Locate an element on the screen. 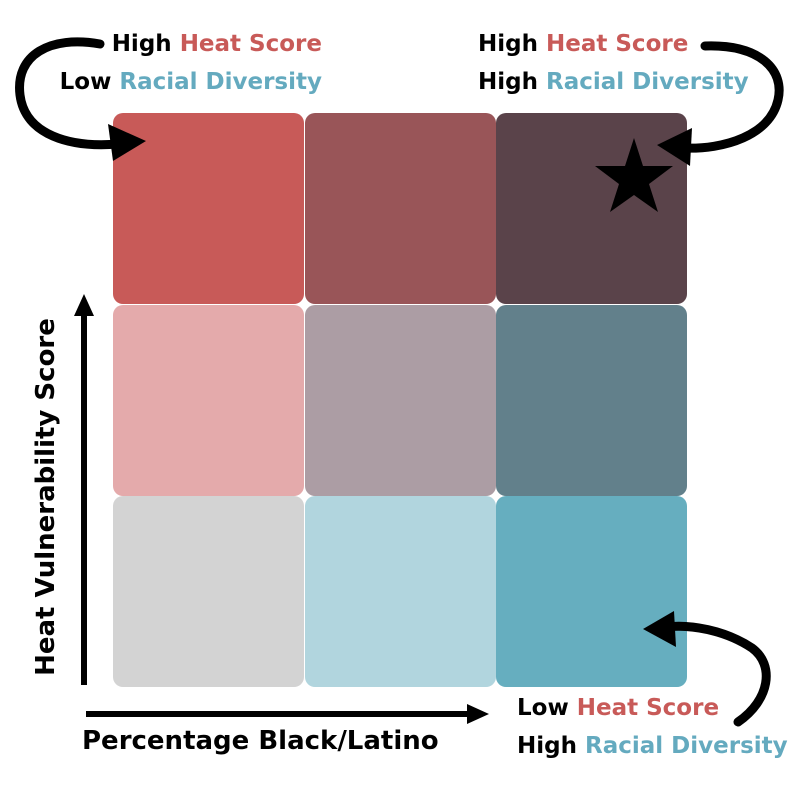  y-axis-title: Heat Vulnerability Score is located at coordinates (46, 497).